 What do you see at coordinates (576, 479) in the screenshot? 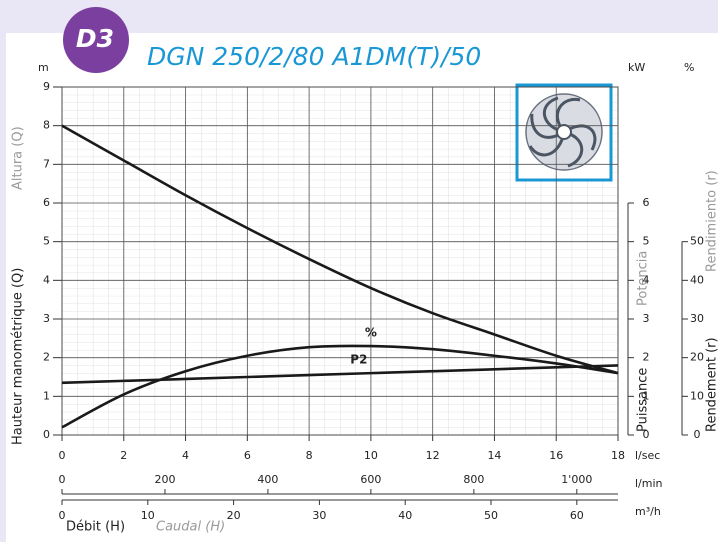
I see `x2-tick-label: 1'000` at bounding box center [576, 479].